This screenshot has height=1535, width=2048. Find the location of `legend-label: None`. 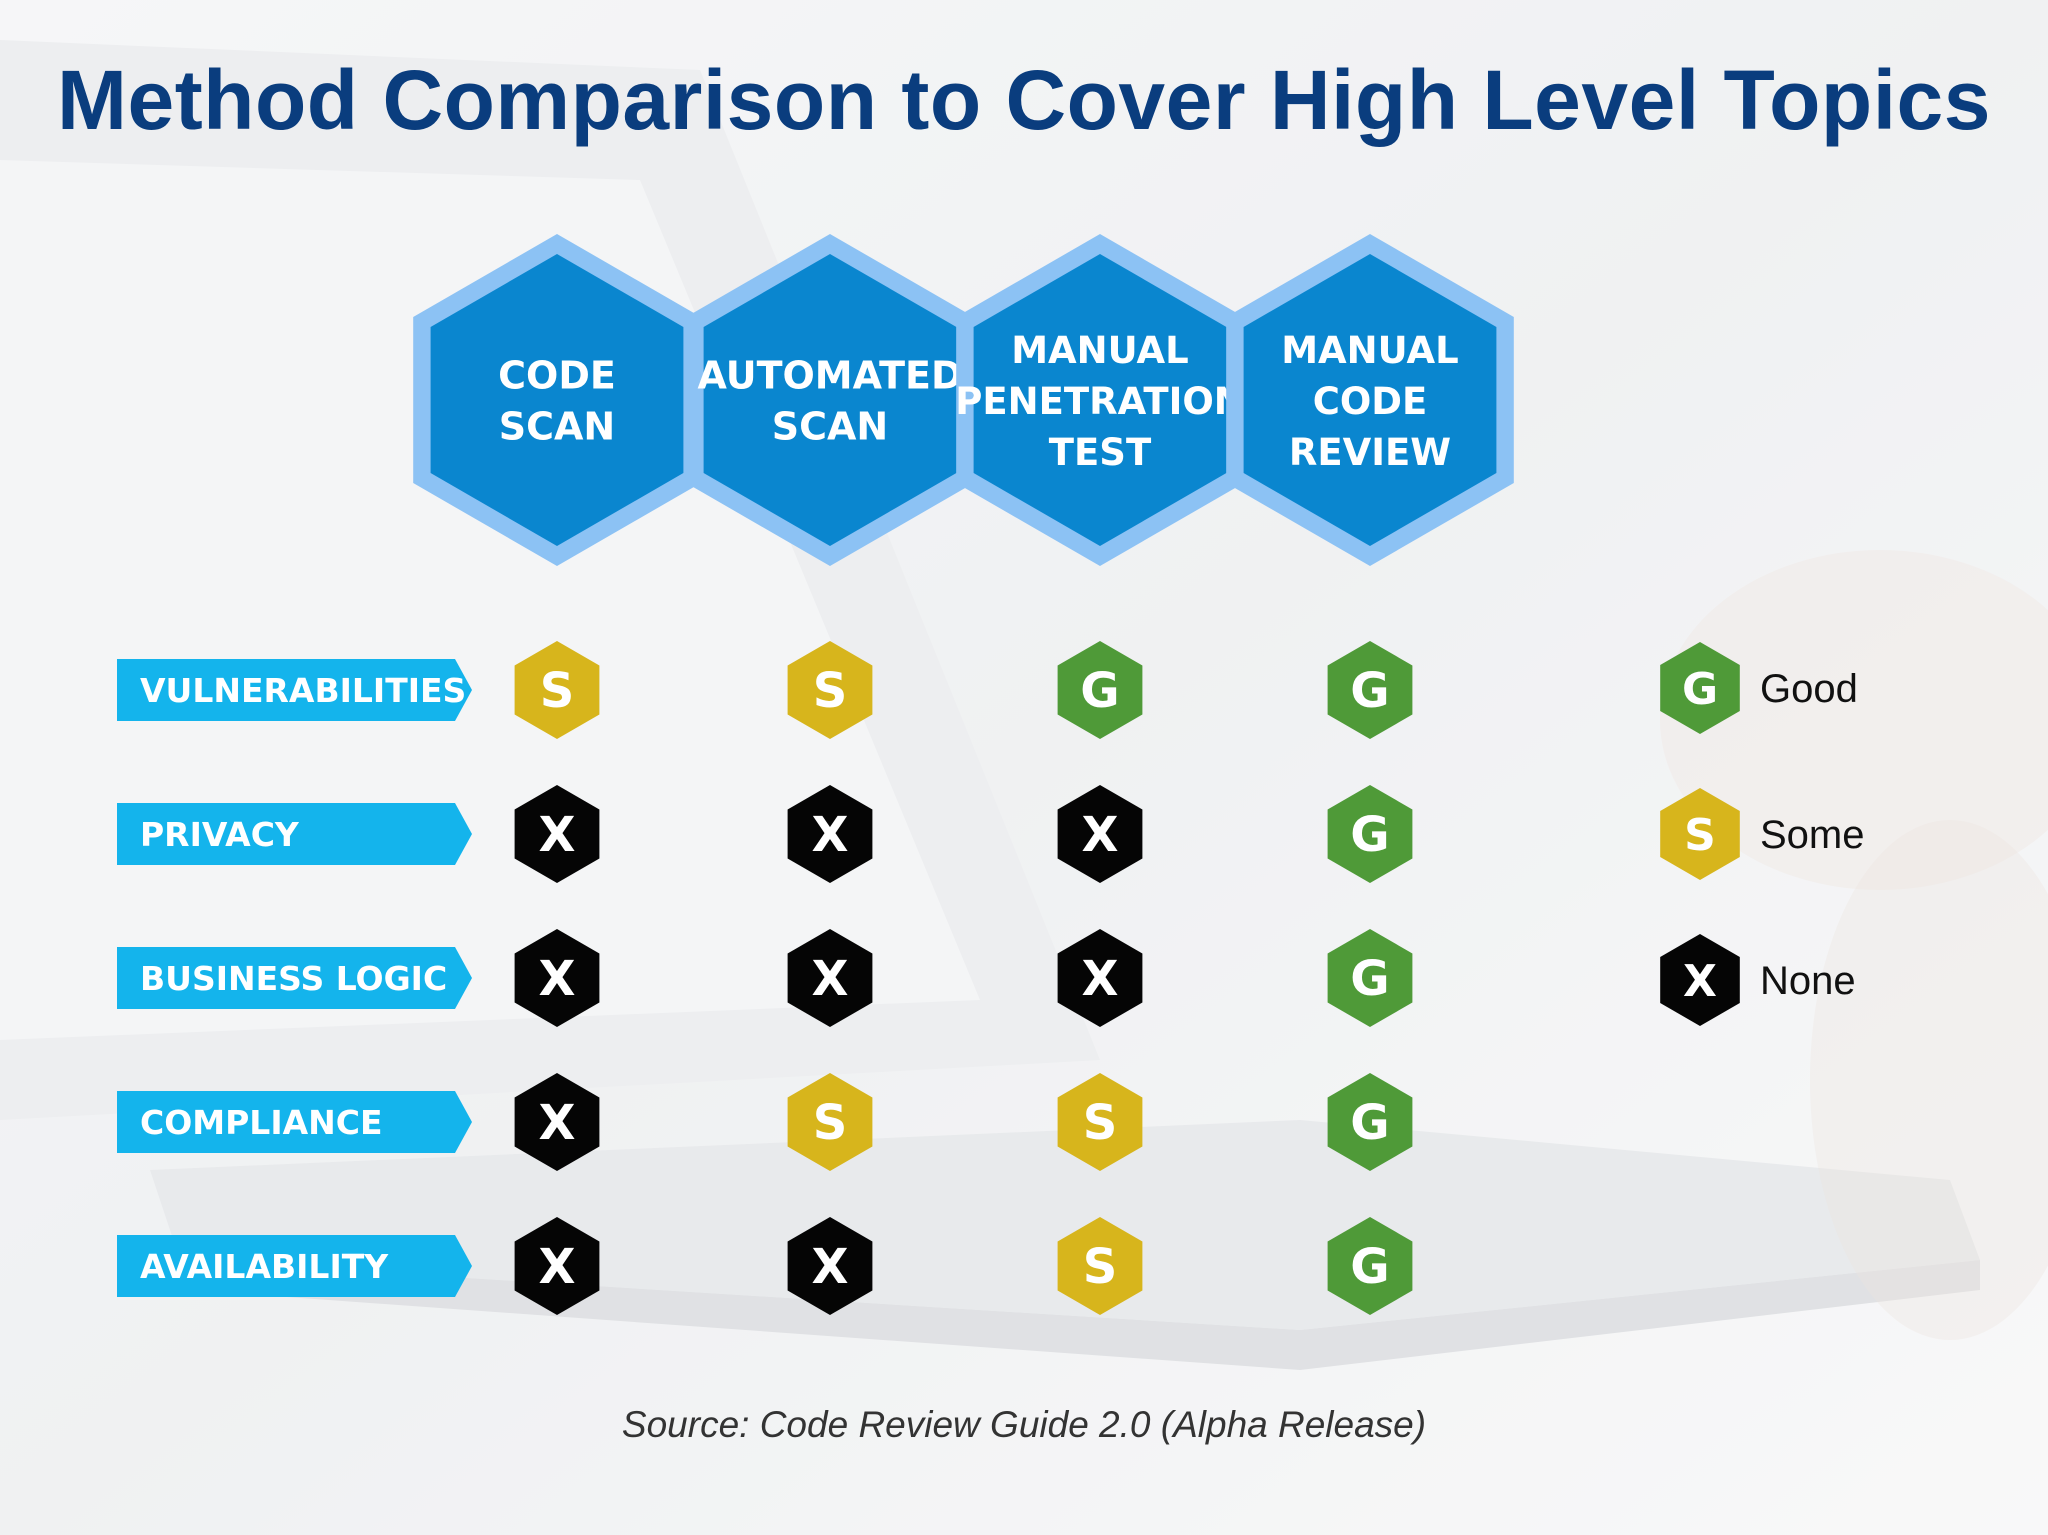

legend-label: None is located at coordinates (1808, 981).